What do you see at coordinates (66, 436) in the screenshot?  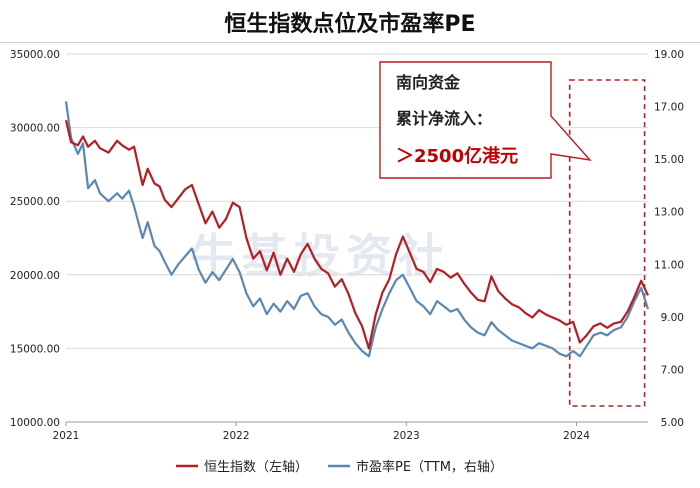 I see `x-tick-label: 2021` at bounding box center [66, 436].